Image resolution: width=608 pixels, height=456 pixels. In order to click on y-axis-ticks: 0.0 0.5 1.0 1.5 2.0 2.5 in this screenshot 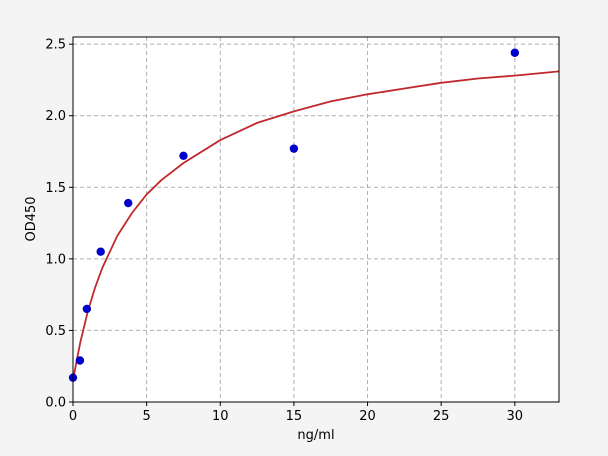, I will do `click(59, 224)`.